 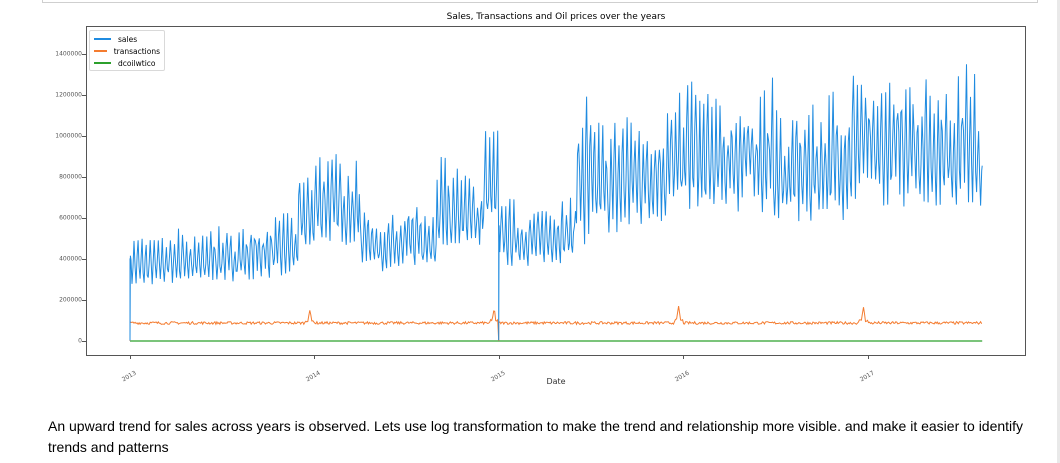 I want to click on legend-label-oil: dcoilwtico, so click(x=137, y=63).